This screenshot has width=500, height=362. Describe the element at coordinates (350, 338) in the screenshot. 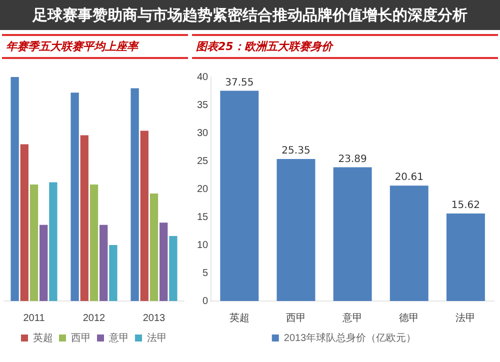

I see `legend-label: 2013年球队总身价（亿欧元）` at that location.